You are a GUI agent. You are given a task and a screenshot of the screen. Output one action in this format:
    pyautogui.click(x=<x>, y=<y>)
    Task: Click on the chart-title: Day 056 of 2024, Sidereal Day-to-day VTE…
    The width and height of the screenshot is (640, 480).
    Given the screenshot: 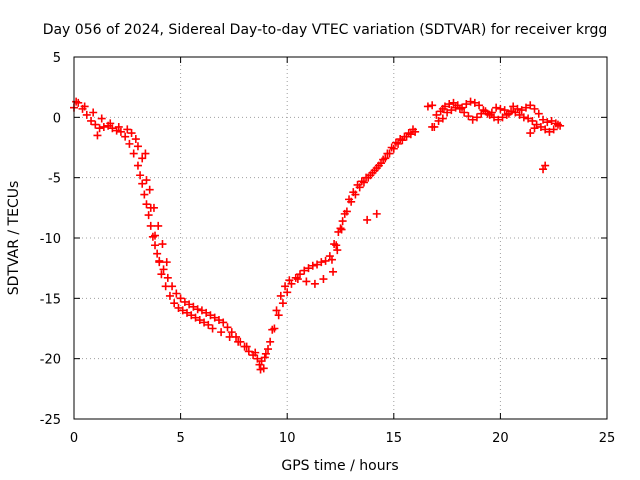 What is the action you would take?
    pyautogui.click(x=325, y=30)
    